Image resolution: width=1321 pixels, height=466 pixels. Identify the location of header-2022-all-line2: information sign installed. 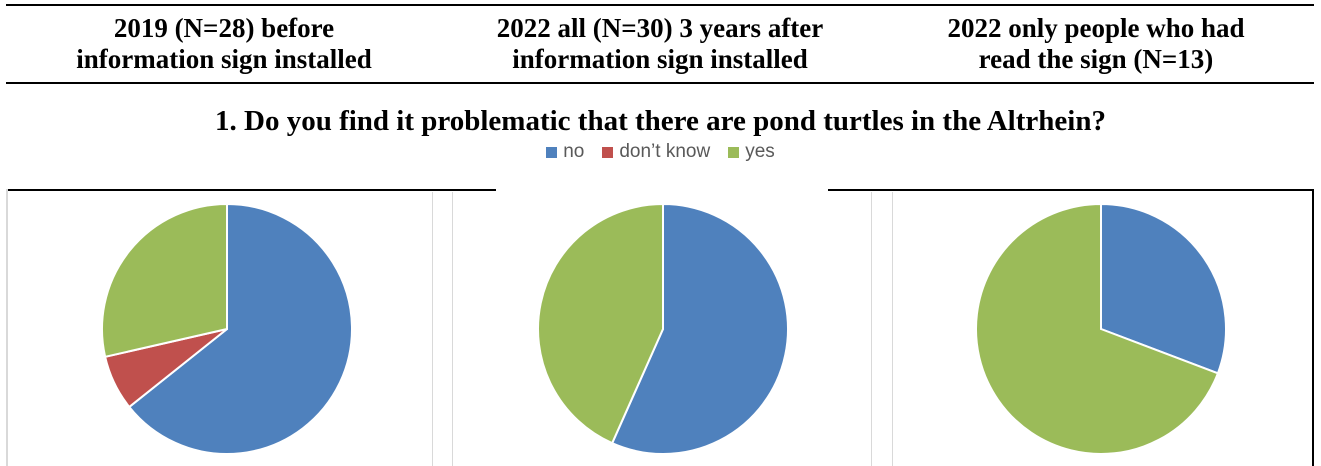
(660, 59).